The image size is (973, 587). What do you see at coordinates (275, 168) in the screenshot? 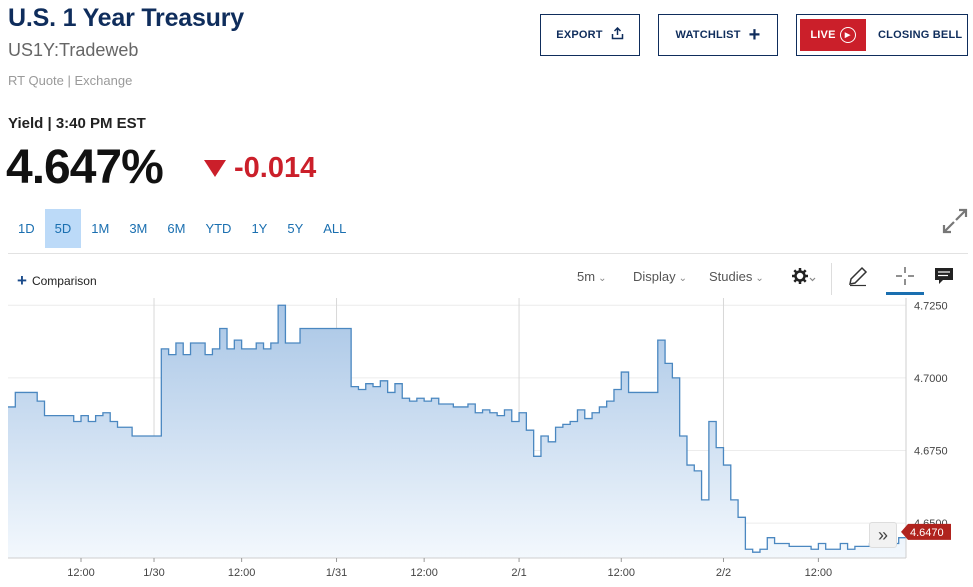
I see `change-value: -0.014` at bounding box center [275, 168].